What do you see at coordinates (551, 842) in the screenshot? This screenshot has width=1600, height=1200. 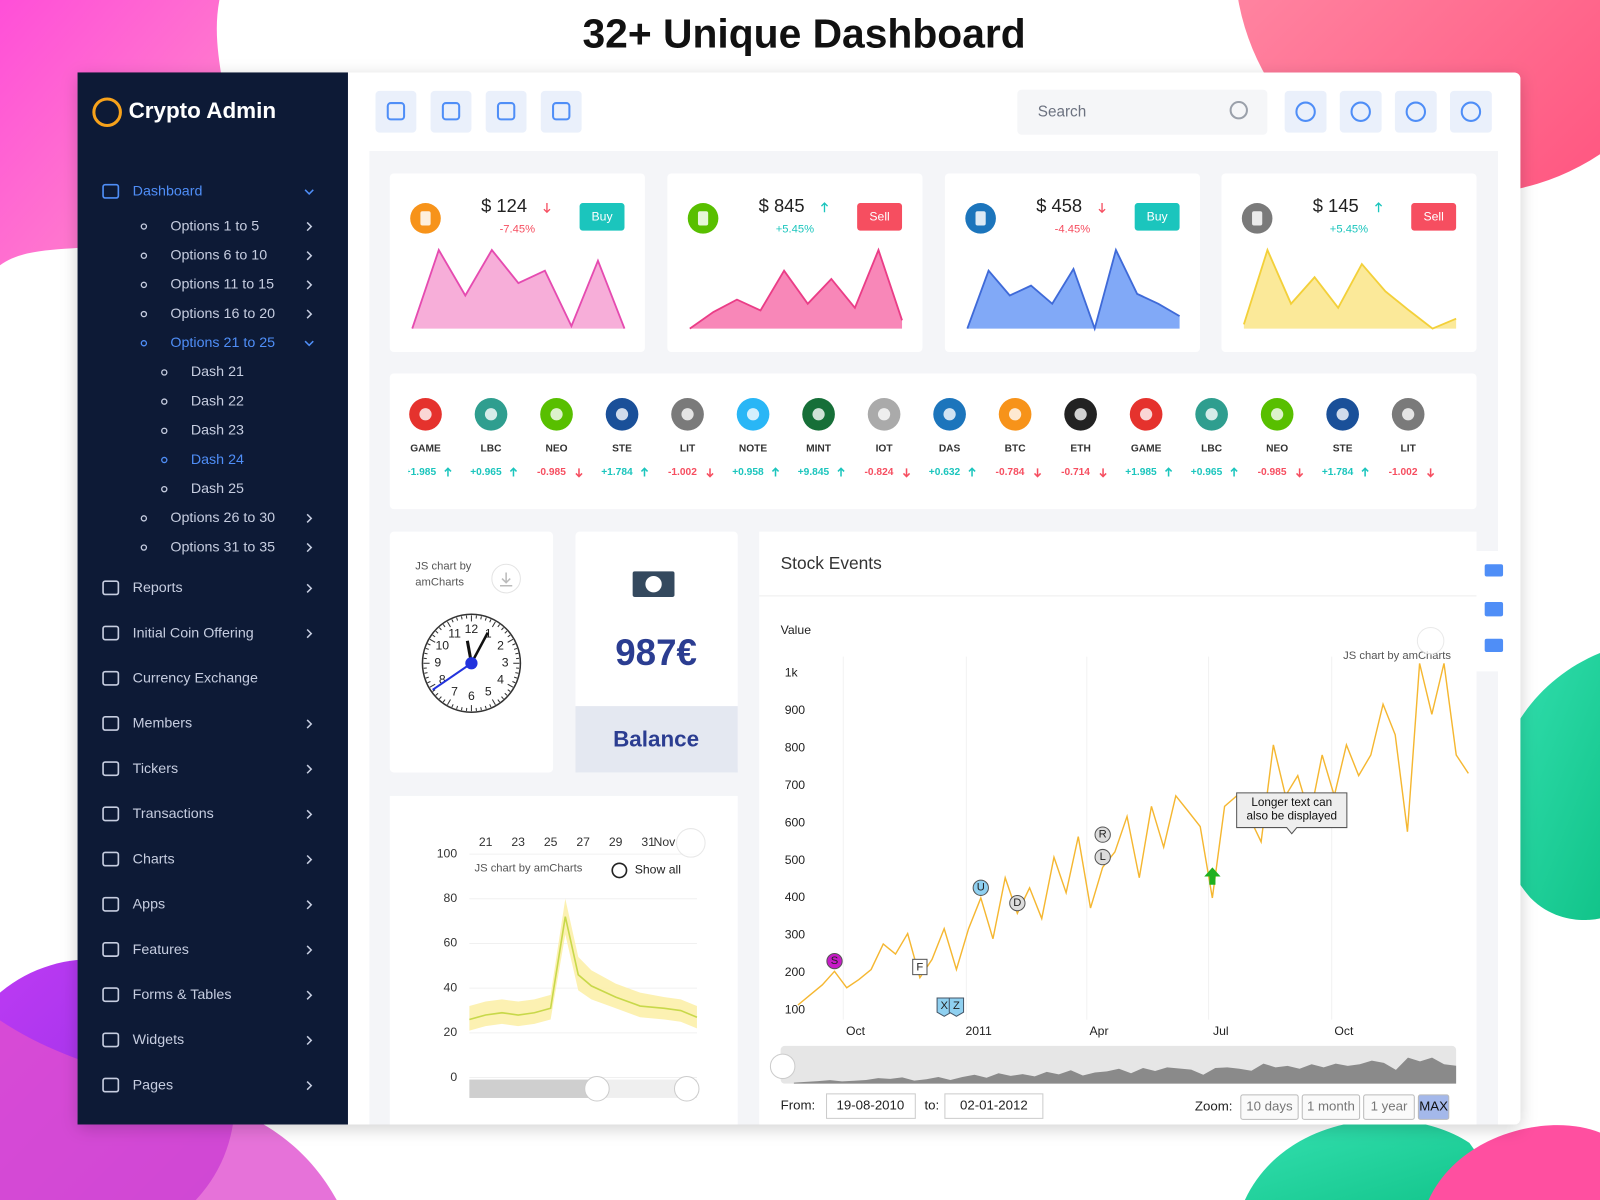 I see `x-tick-label: 25` at bounding box center [551, 842].